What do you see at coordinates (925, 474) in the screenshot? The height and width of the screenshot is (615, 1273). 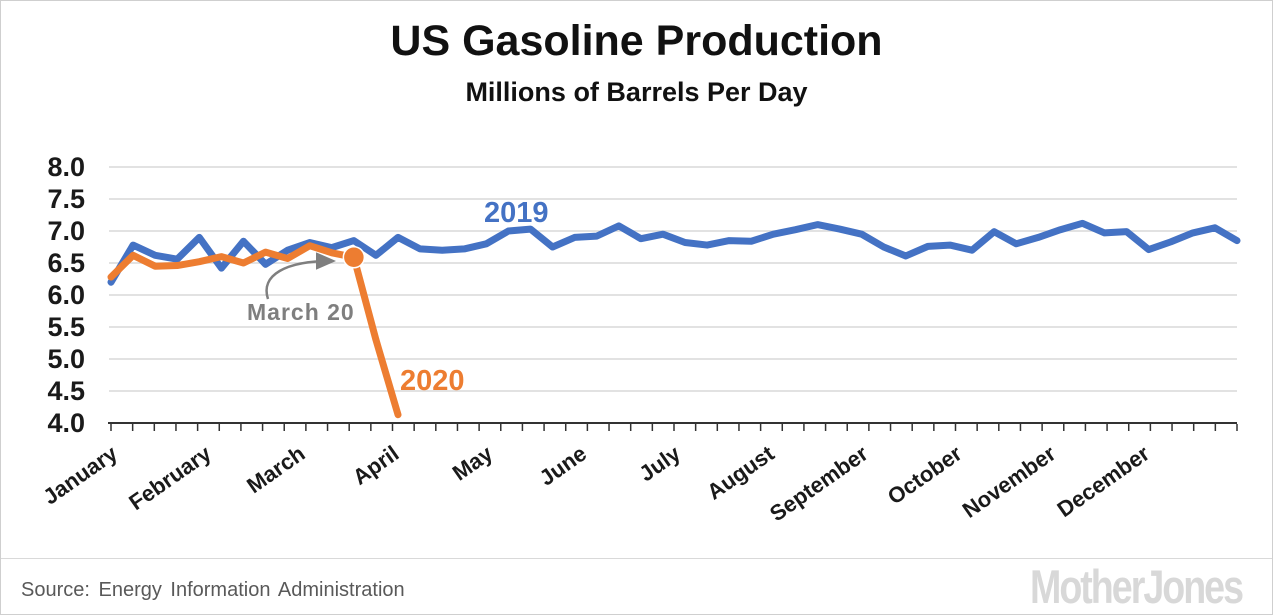 I see `x-axis-label: October` at bounding box center [925, 474].